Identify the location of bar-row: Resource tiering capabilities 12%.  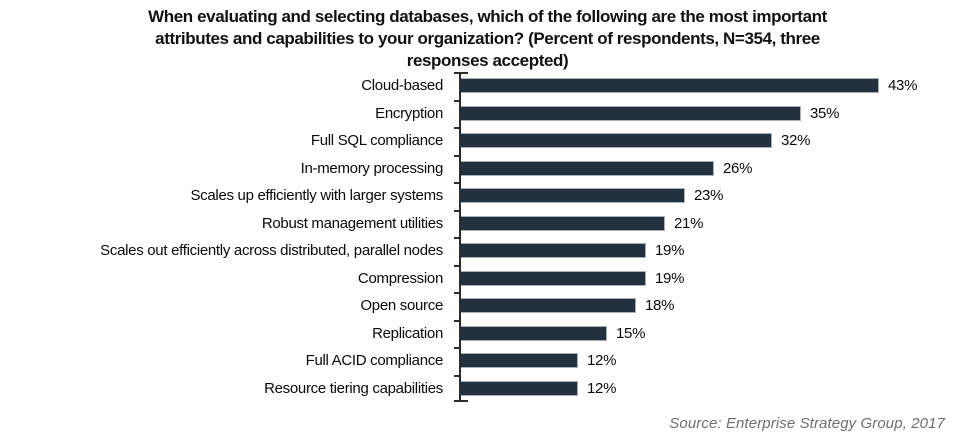
(487, 389).